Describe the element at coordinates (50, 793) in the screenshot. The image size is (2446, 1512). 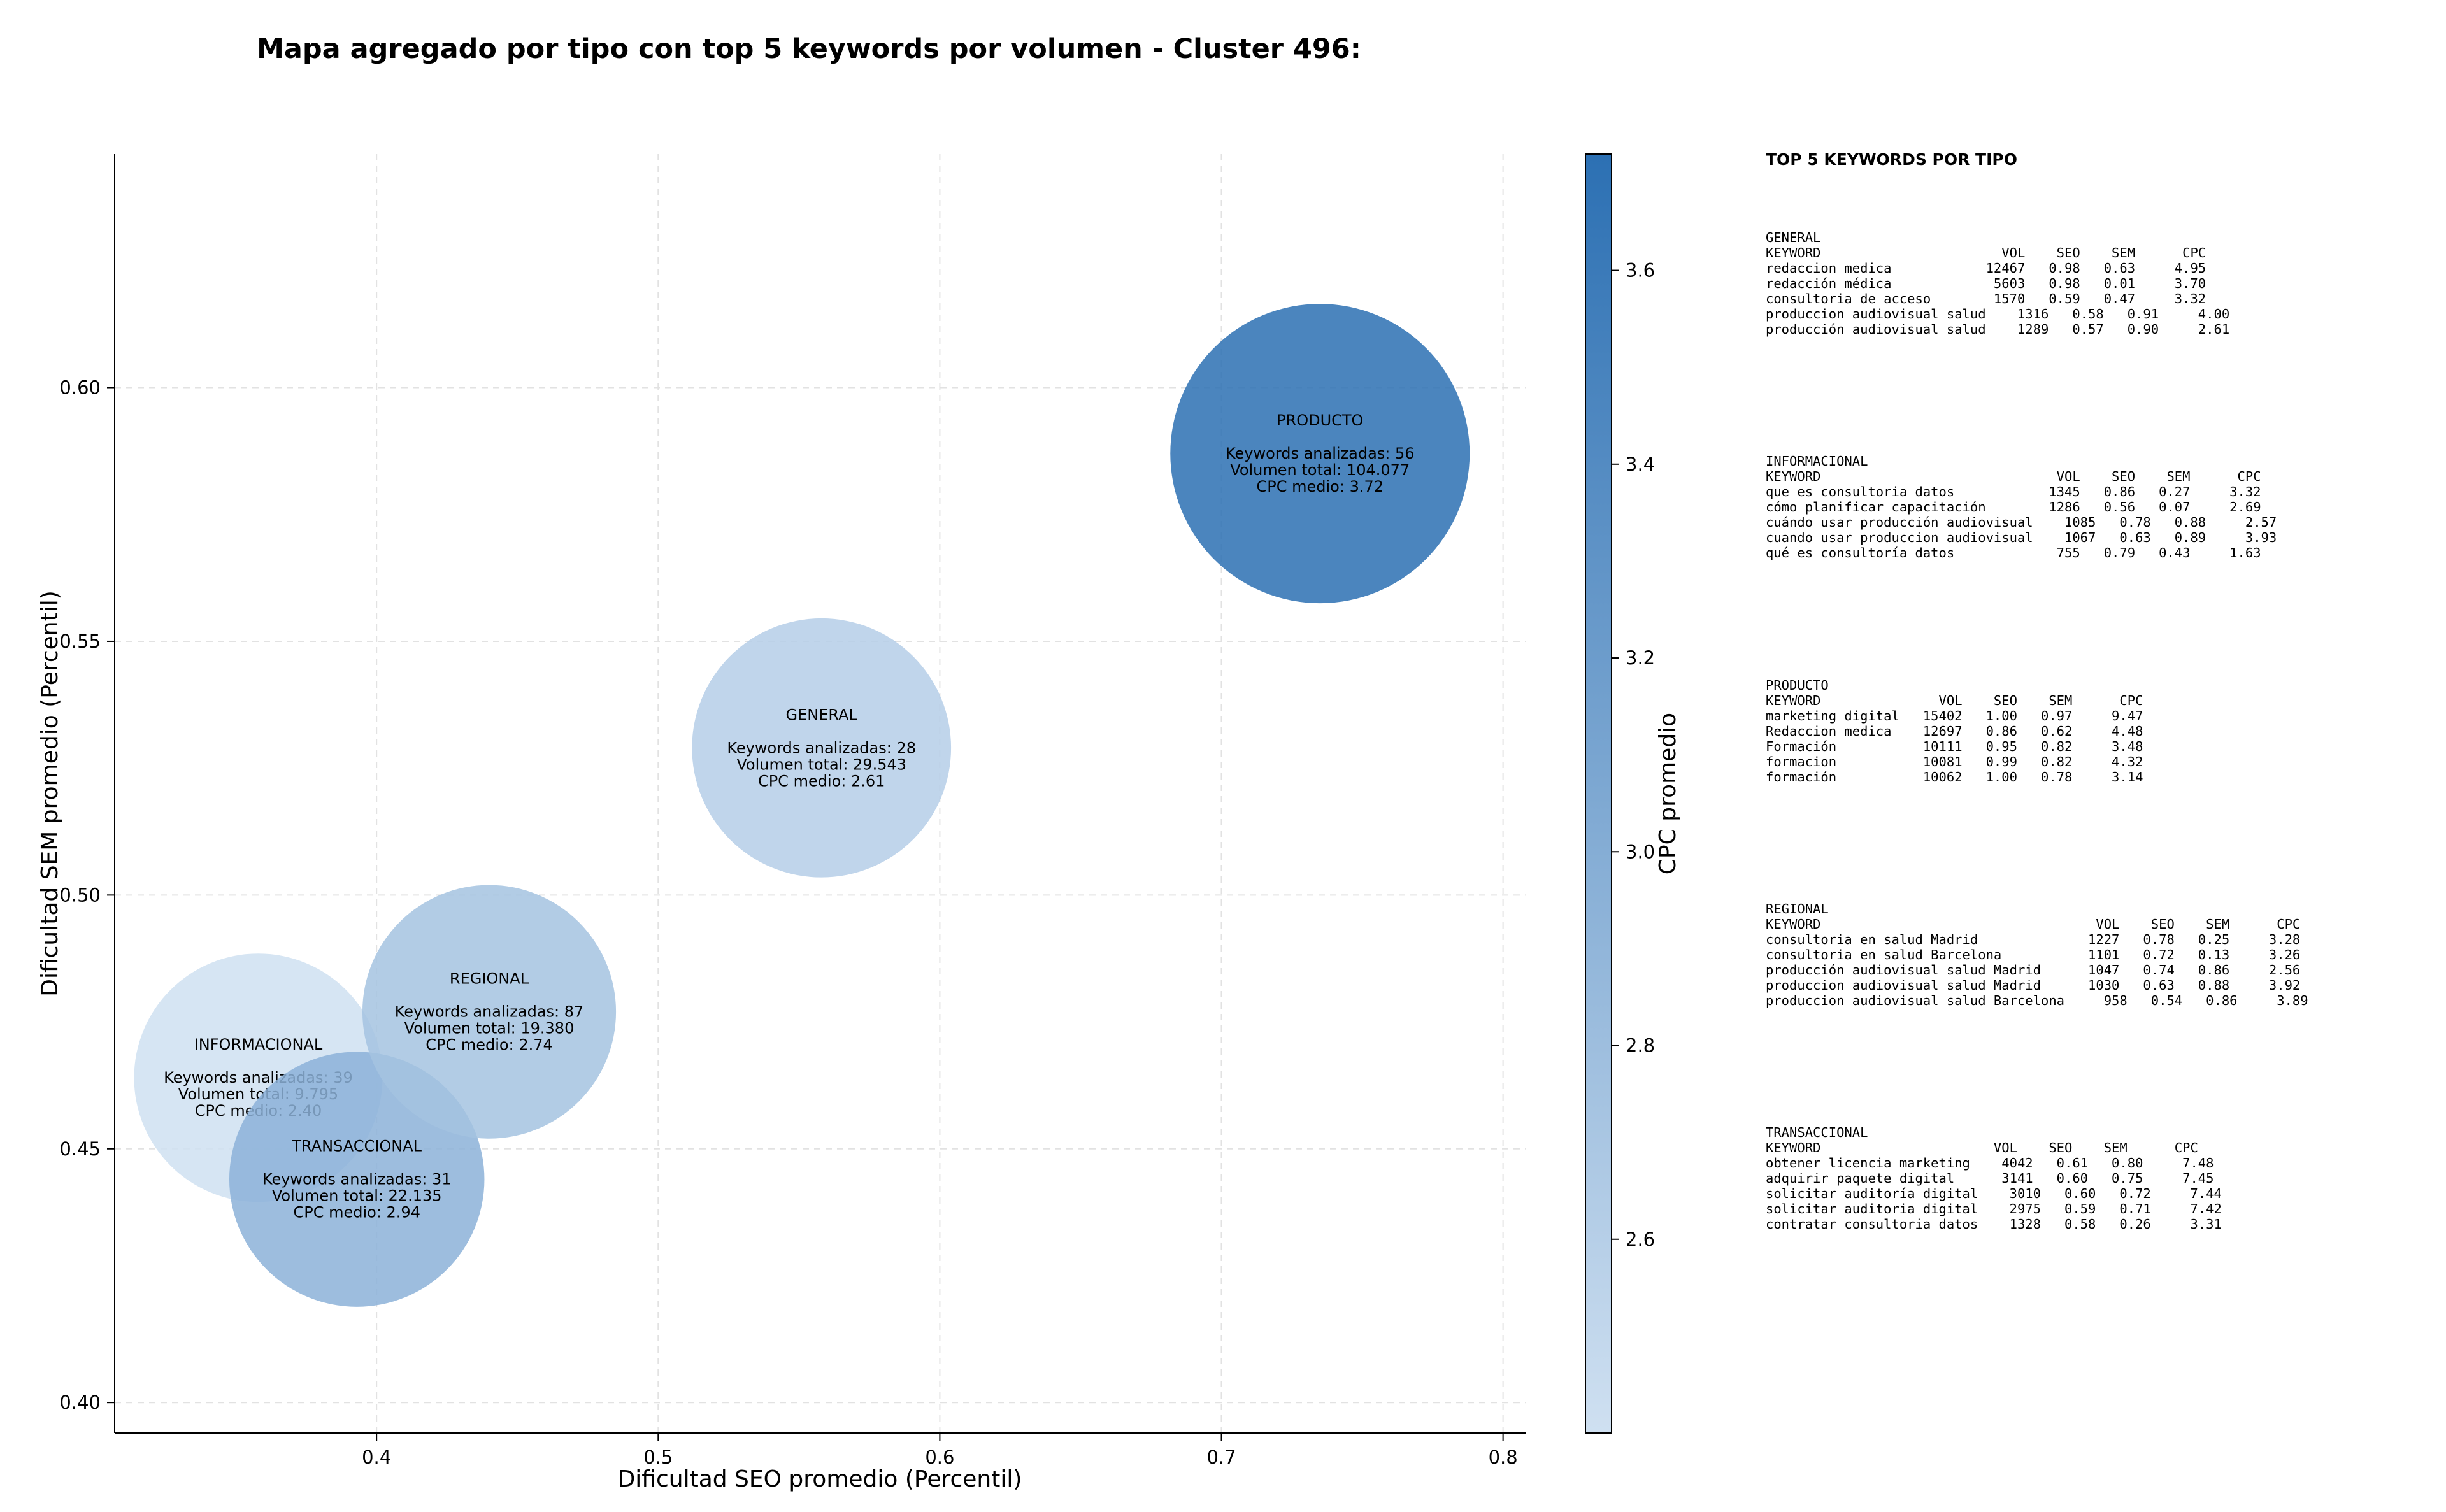
I see `y-axis-label: Dificultad SEM promedio (Percentil)` at that location.